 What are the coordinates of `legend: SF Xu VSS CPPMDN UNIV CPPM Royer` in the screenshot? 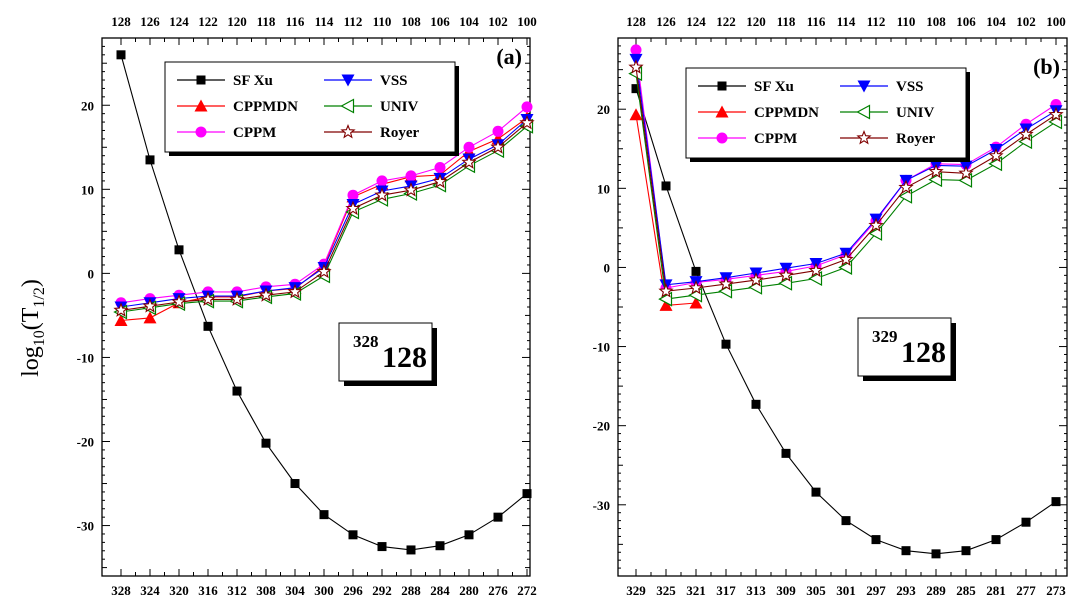 It's located at (827, 114).